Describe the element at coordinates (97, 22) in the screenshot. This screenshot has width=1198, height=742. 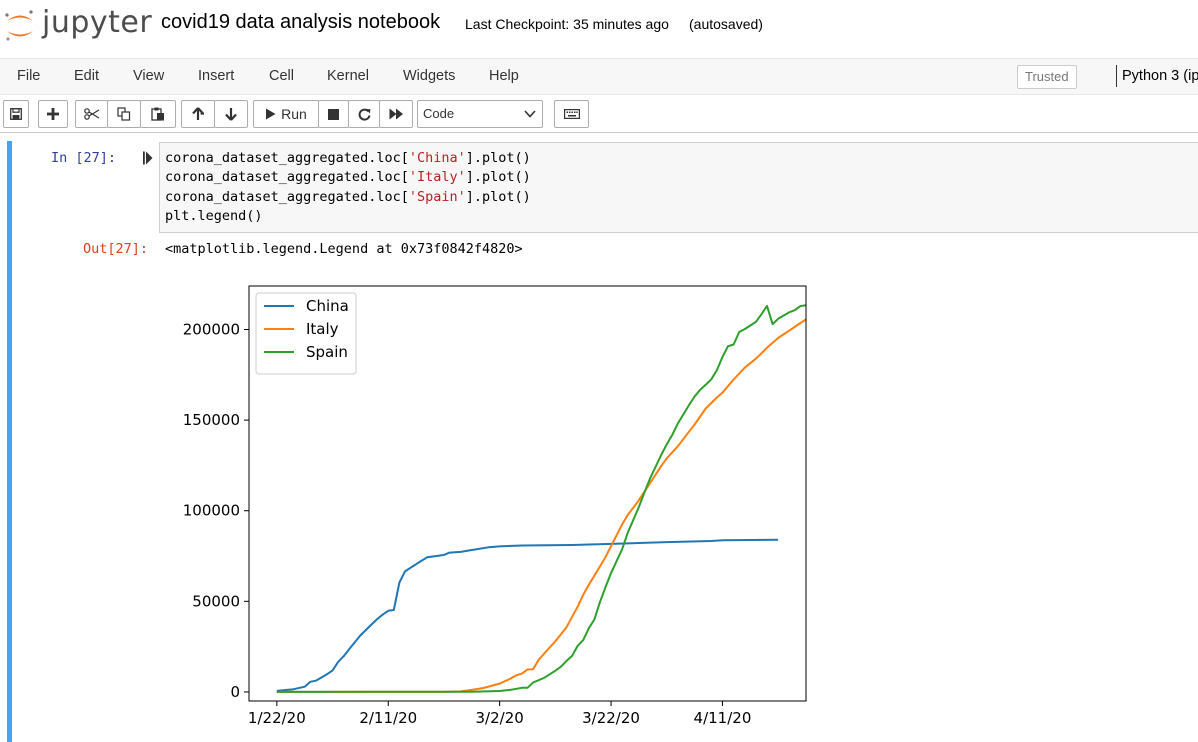
I see `logo-text: jupyter` at that location.